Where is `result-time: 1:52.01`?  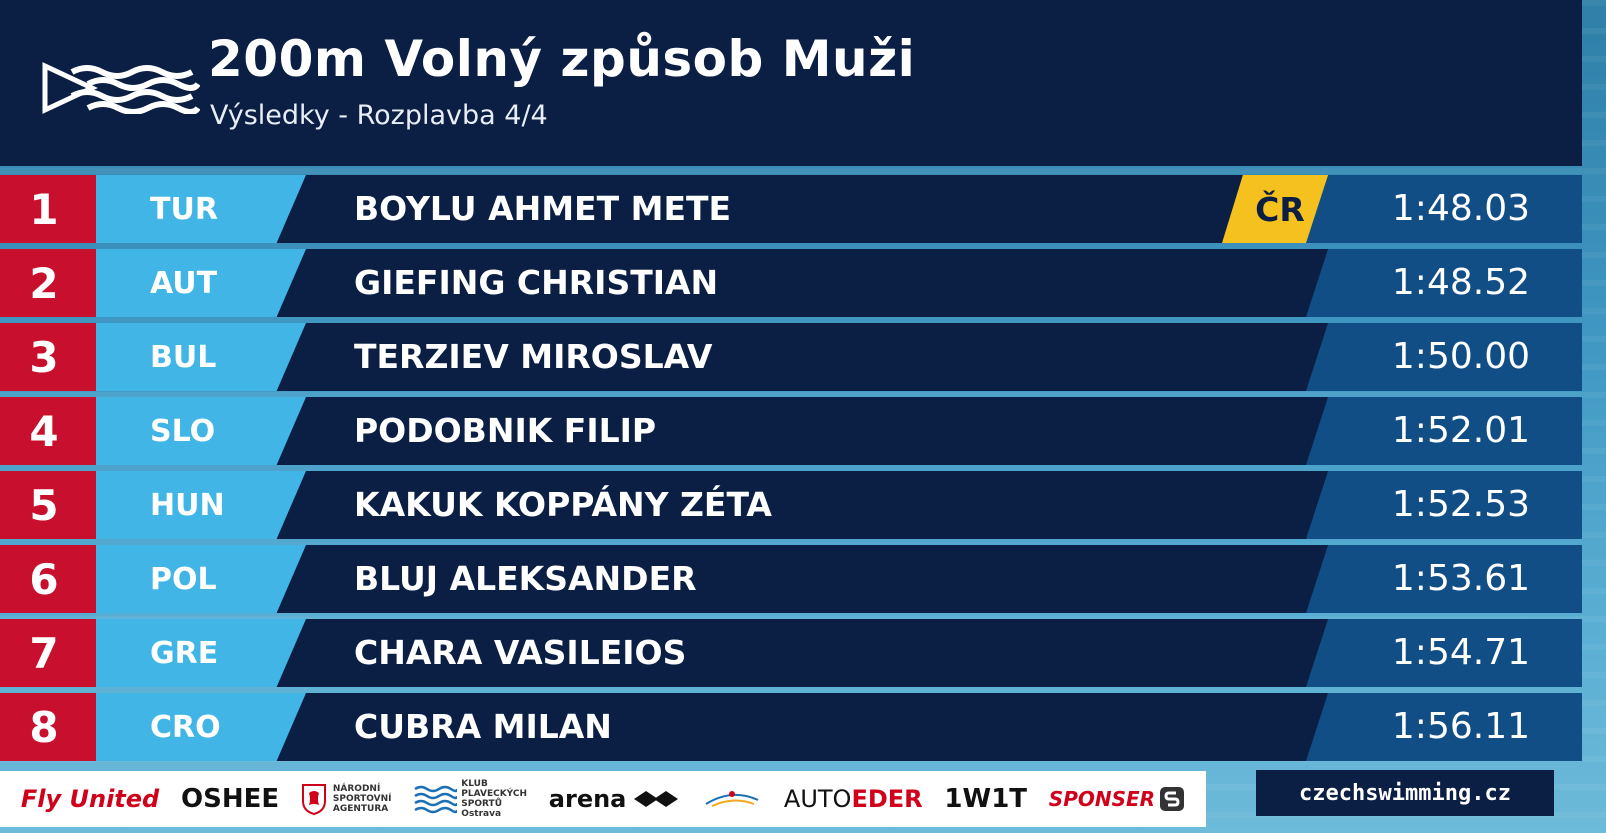 result-time: 1:52.01 is located at coordinates (1460, 430).